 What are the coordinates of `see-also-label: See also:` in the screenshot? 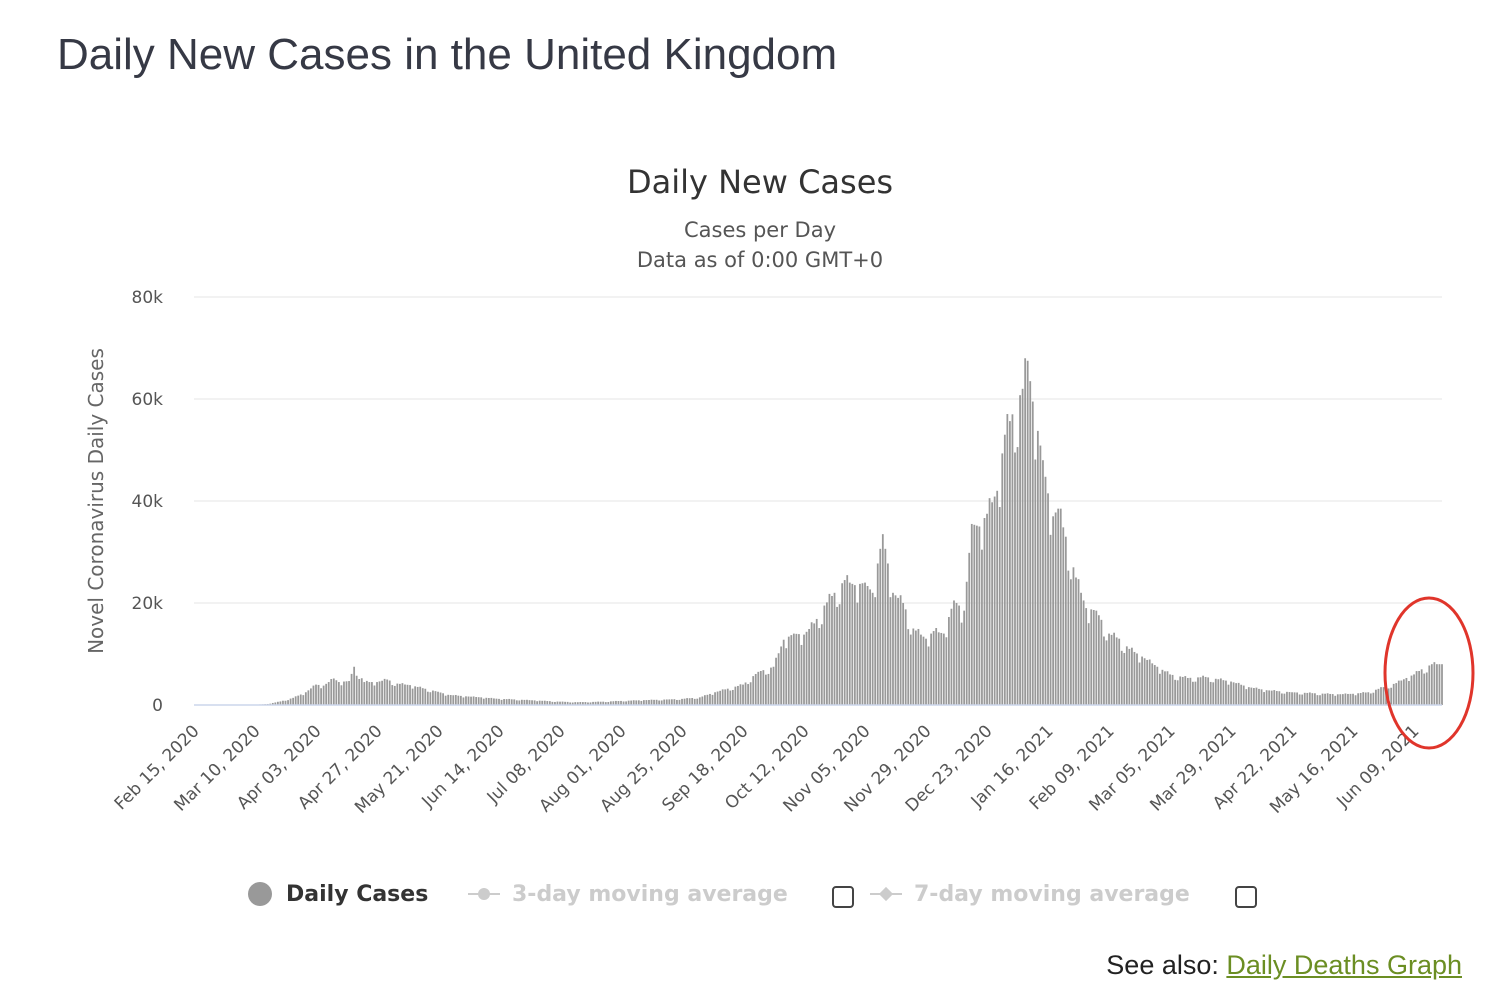 It's located at (1162, 965).